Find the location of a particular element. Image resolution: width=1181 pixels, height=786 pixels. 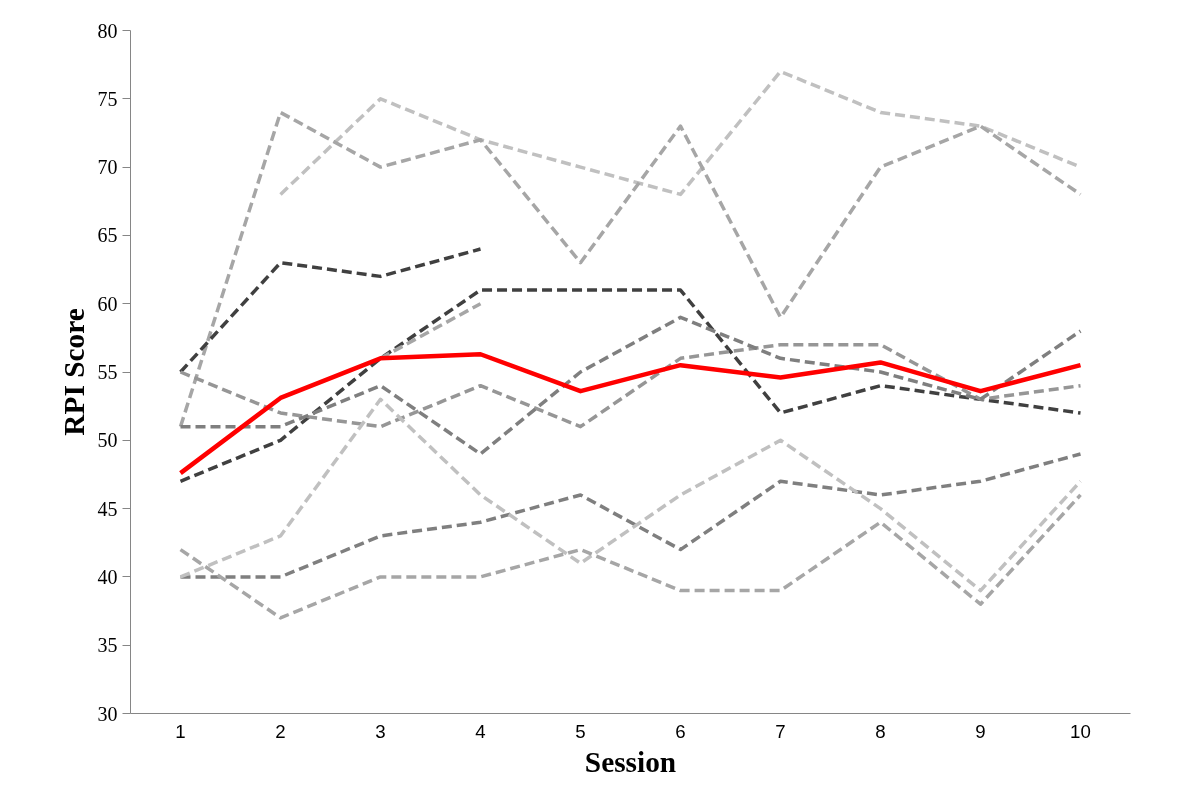

x-tick-label: 2 is located at coordinates (280, 731).